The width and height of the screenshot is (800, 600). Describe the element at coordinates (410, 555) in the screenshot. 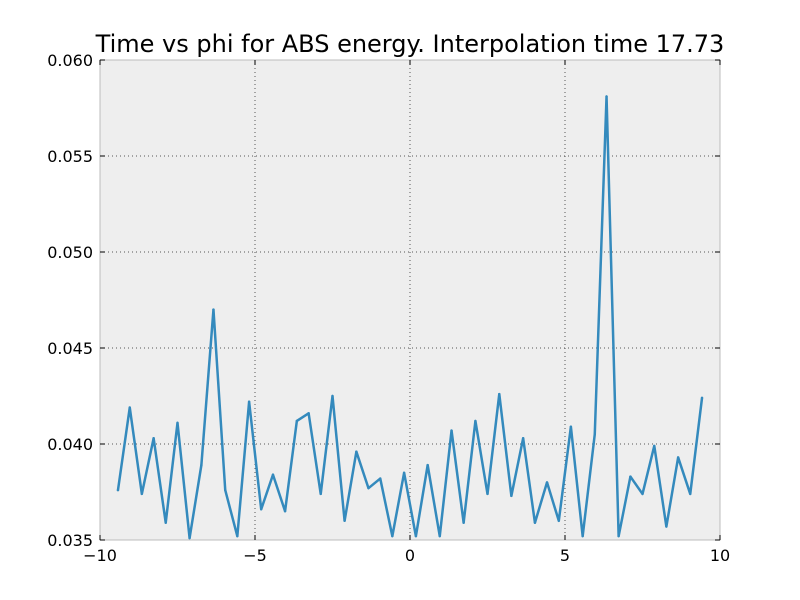

I see `x-tick-label: 0` at that location.